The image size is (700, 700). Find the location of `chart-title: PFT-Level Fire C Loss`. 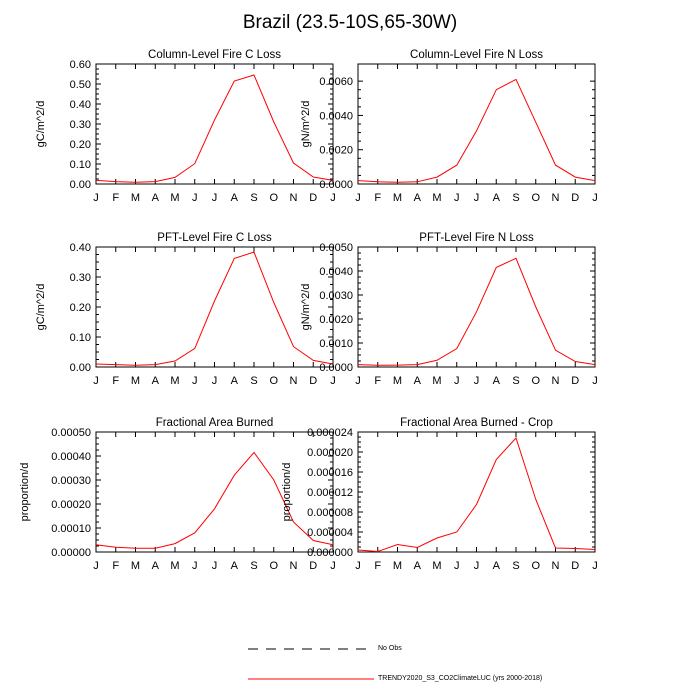

chart-title: PFT-Level Fire C Loss is located at coordinates (214, 238).